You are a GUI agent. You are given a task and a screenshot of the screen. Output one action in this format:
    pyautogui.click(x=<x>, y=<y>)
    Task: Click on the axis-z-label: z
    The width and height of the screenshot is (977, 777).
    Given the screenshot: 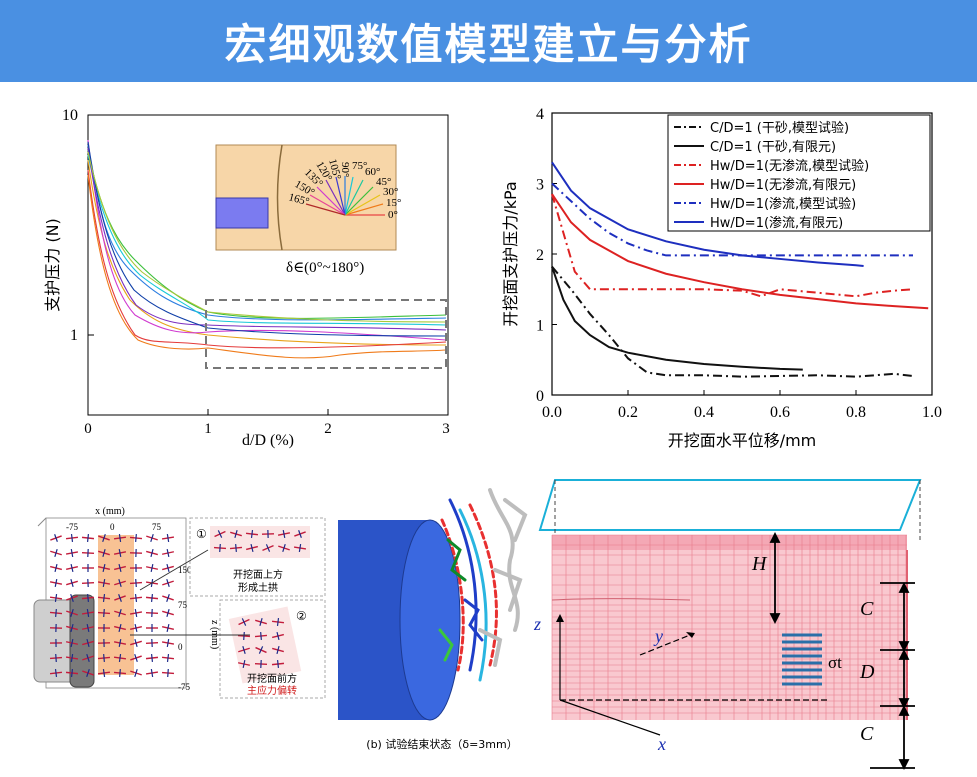 What is the action you would take?
    pyautogui.click(x=537, y=624)
    